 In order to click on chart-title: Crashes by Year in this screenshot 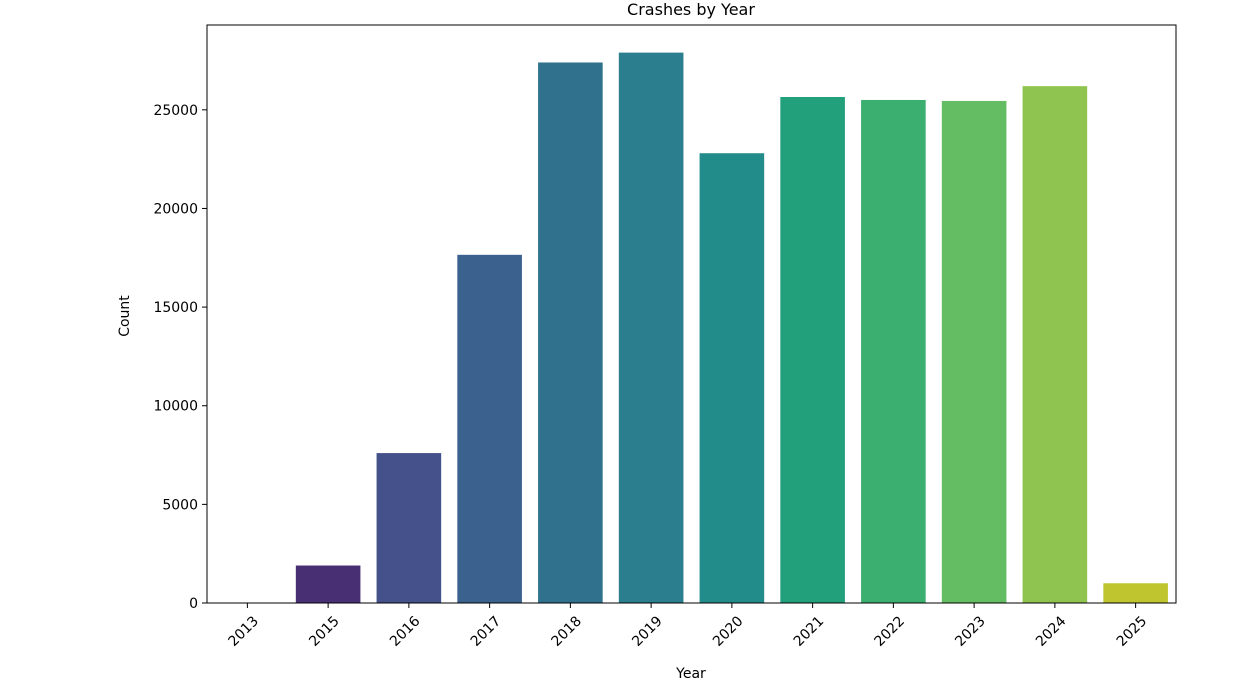, I will do `click(691, 9)`.